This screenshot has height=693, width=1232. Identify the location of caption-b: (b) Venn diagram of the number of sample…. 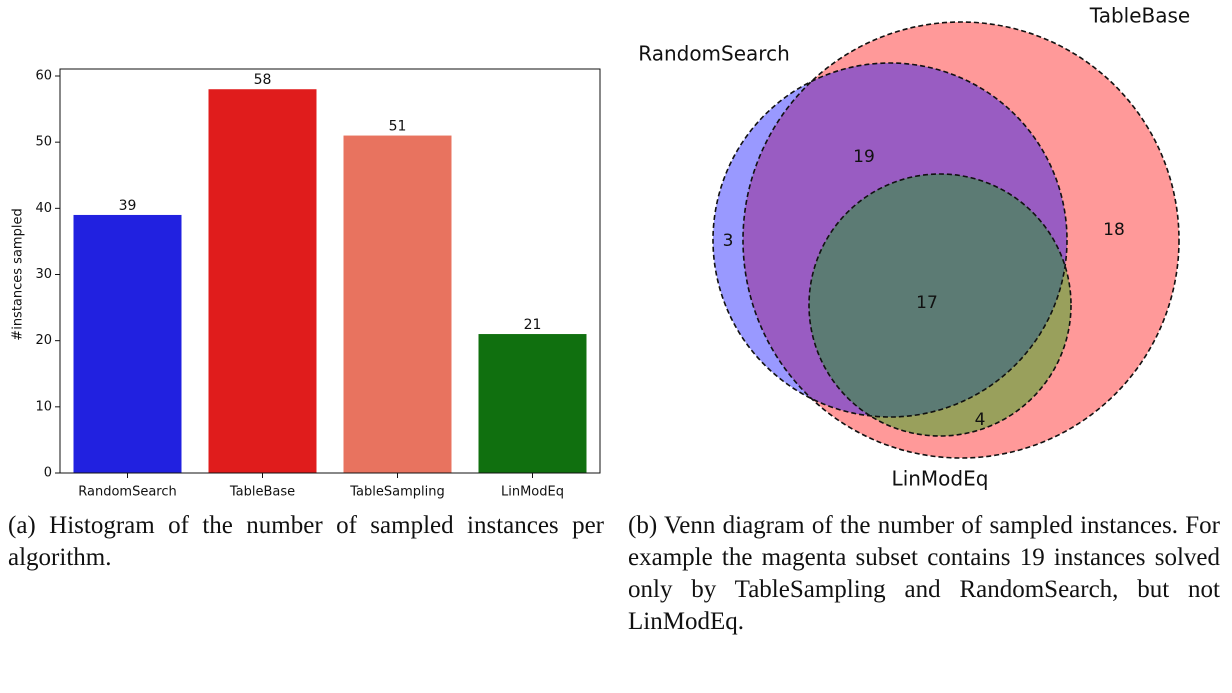
(924, 573).